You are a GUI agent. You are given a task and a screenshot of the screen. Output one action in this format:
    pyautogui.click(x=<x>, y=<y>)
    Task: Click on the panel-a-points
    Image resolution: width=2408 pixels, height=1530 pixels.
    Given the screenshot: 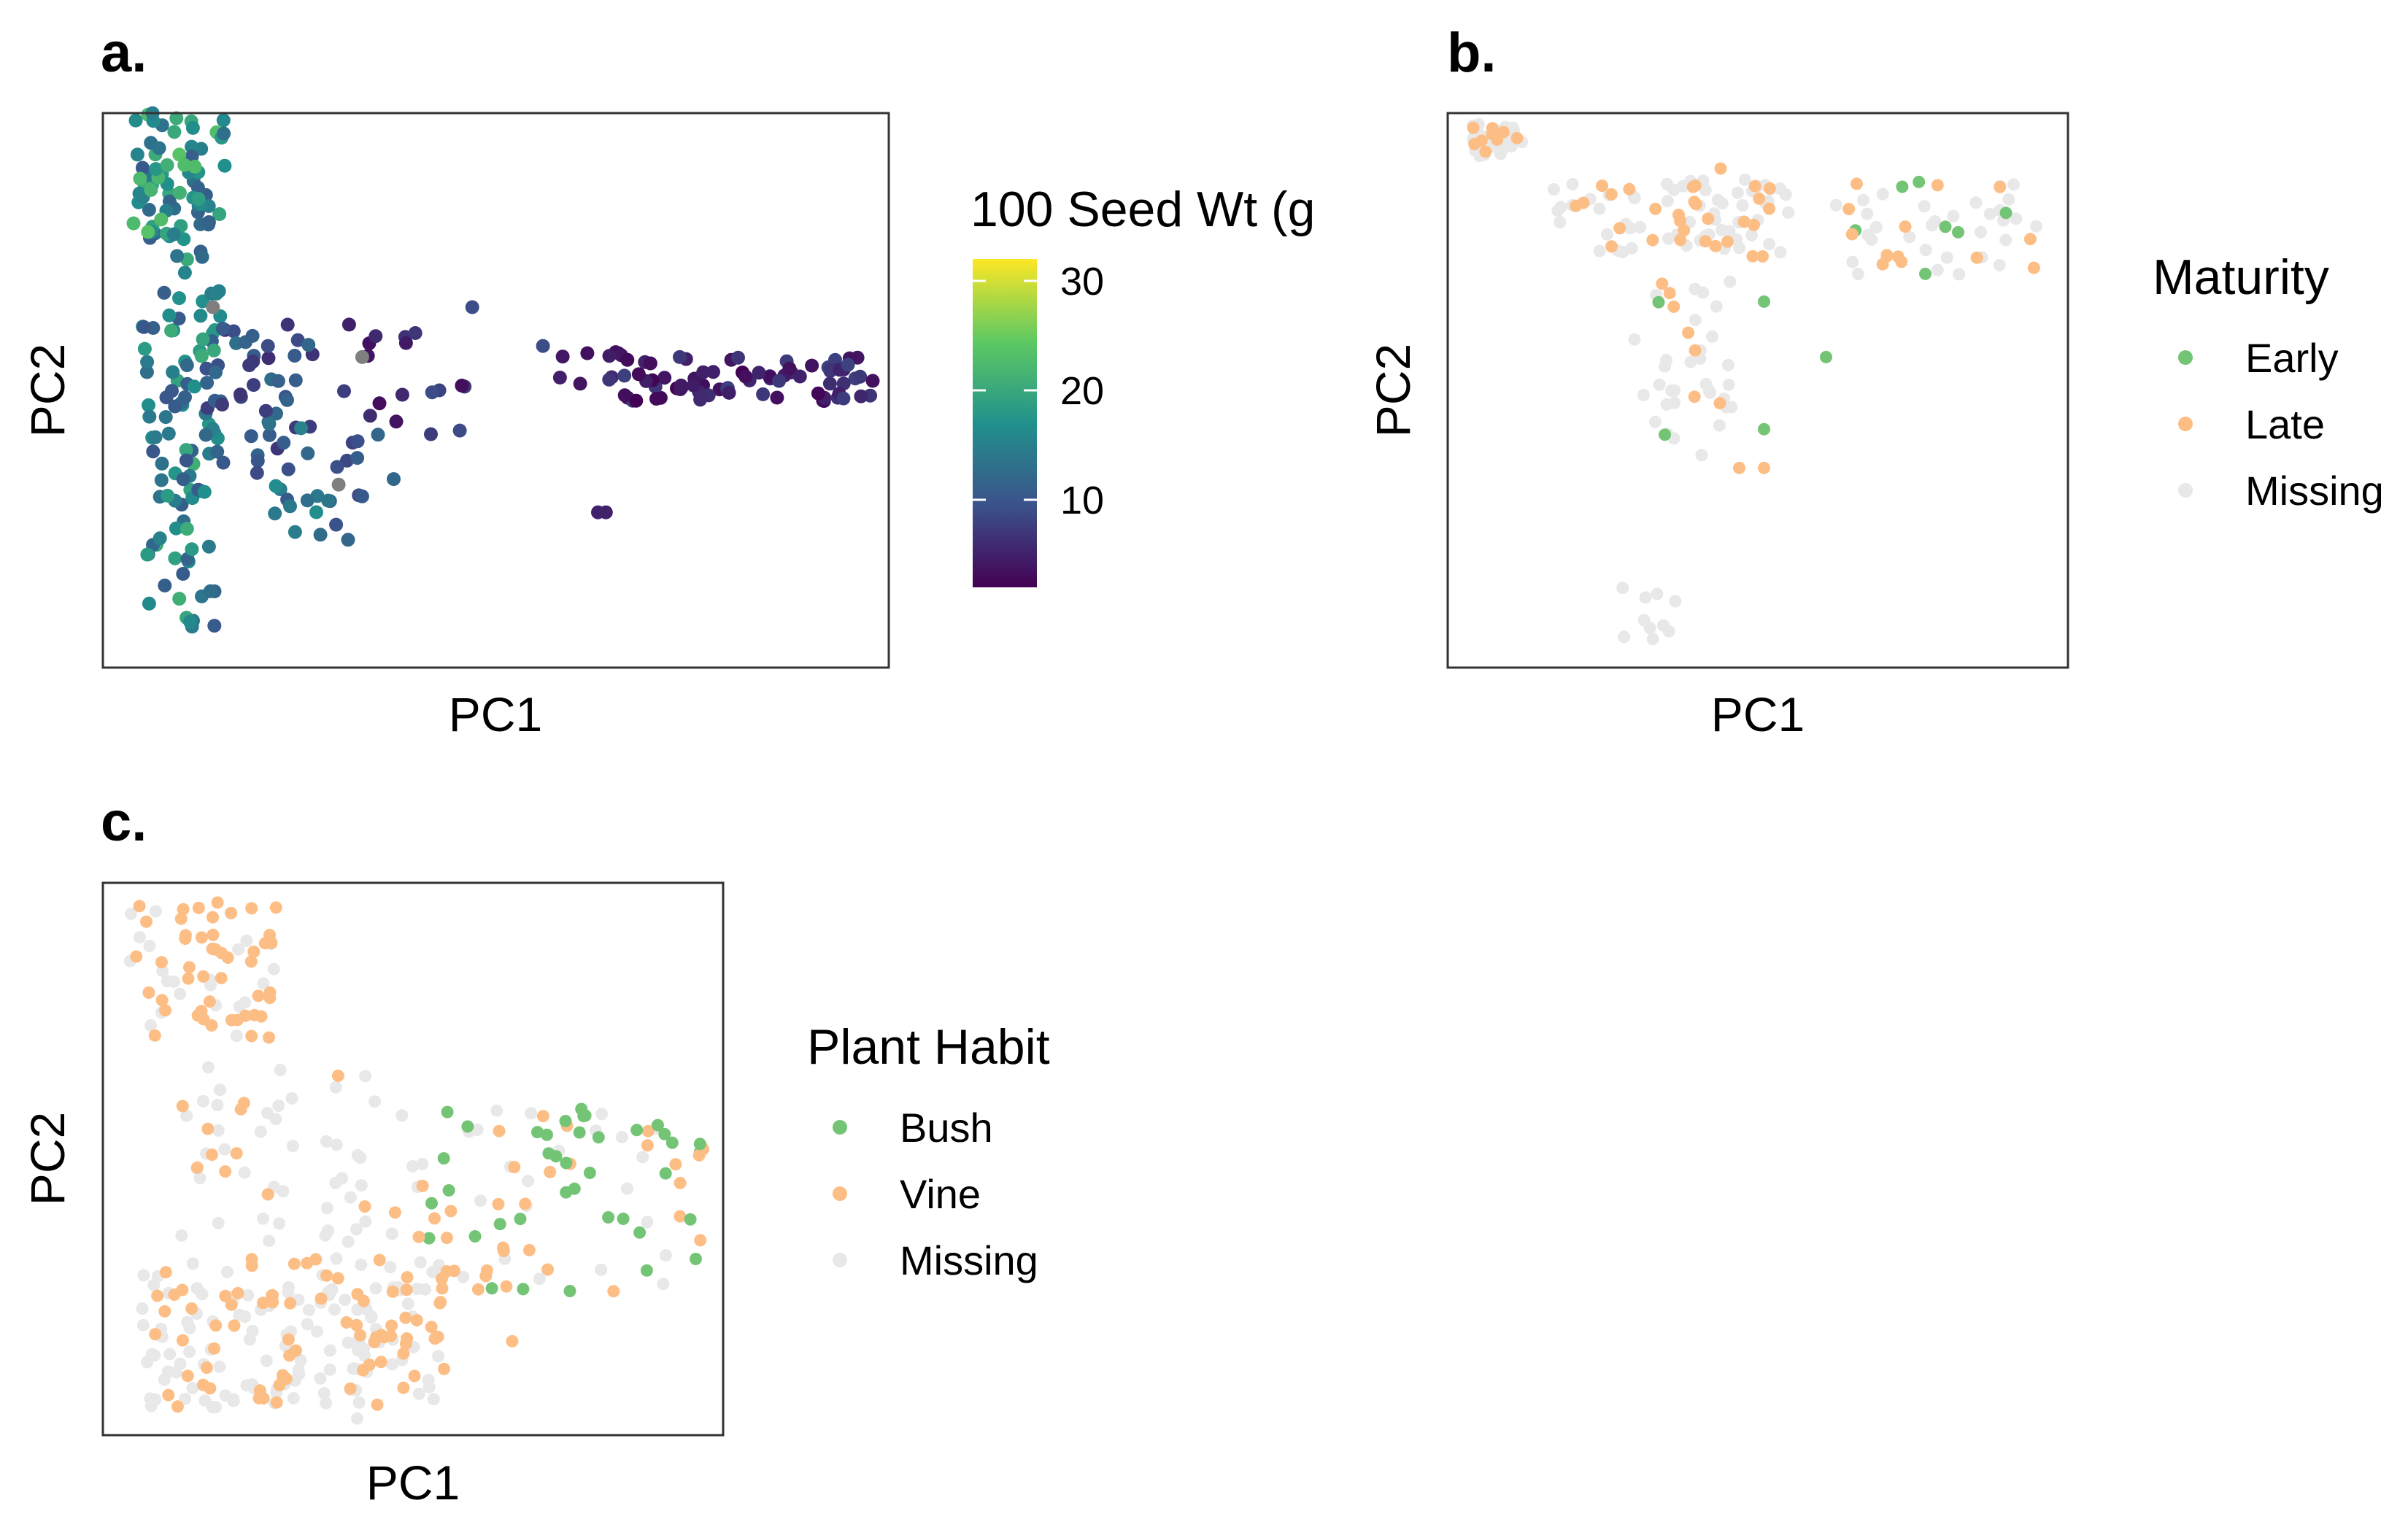 What is the action you would take?
    pyautogui.click(x=503, y=370)
    